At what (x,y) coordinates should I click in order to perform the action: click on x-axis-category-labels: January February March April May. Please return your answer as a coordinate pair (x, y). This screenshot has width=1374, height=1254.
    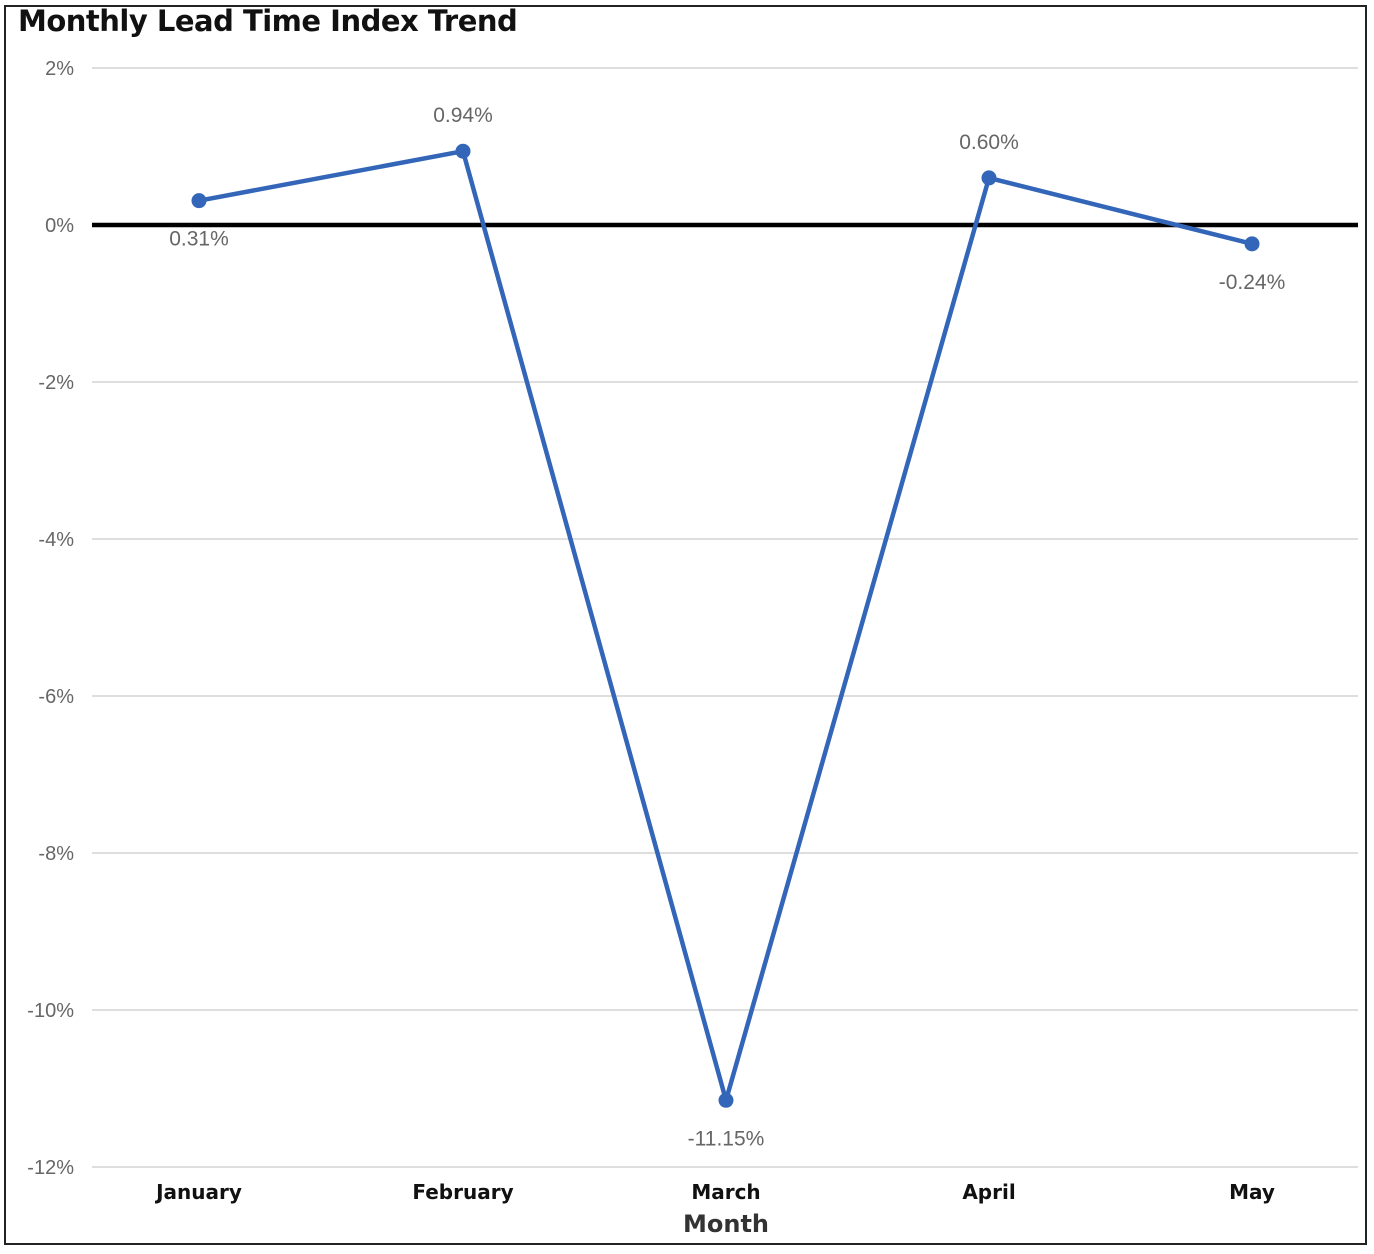
    Looking at the image, I should click on (714, 1192).